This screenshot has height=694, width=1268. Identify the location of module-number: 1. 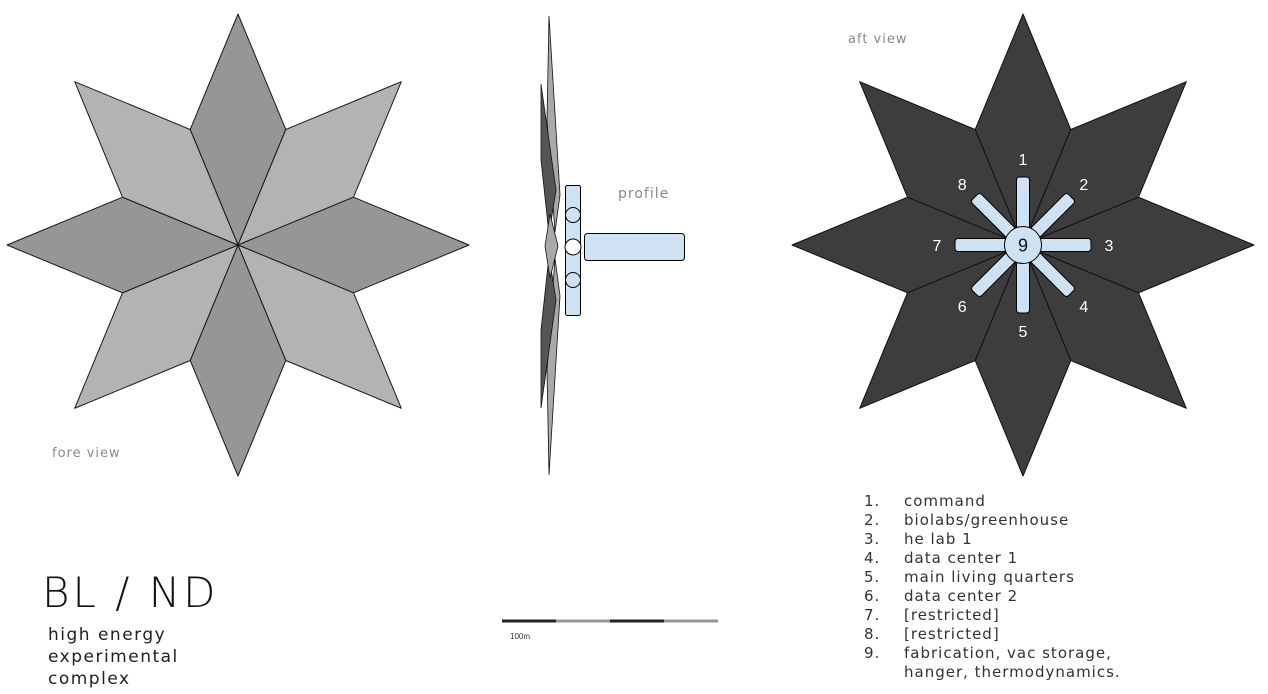
(1023, 160).